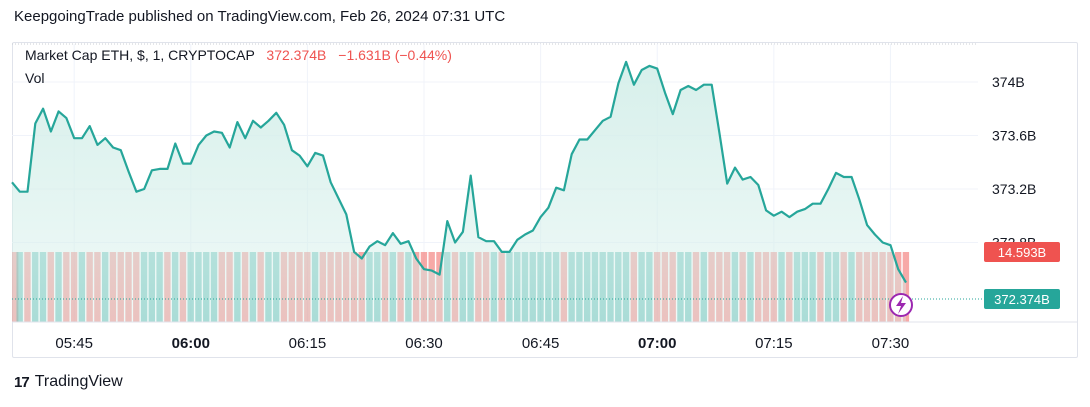 The width and height of the screenshot is (1090, 407). Describe the element at coordinates (1008, 82) in the screenshot. I see `y-tick-label: 374B` at that location.